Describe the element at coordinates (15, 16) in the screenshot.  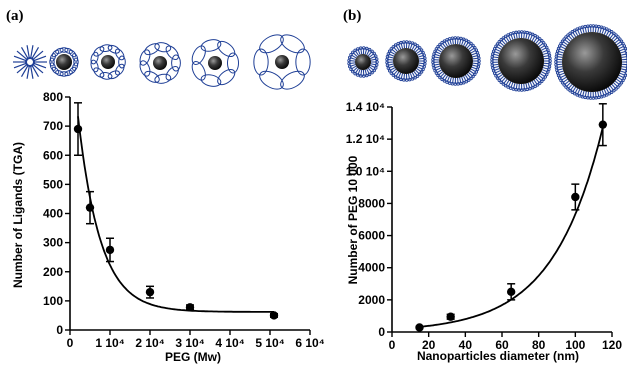
I see `panel-a-label: (a)` at that location.